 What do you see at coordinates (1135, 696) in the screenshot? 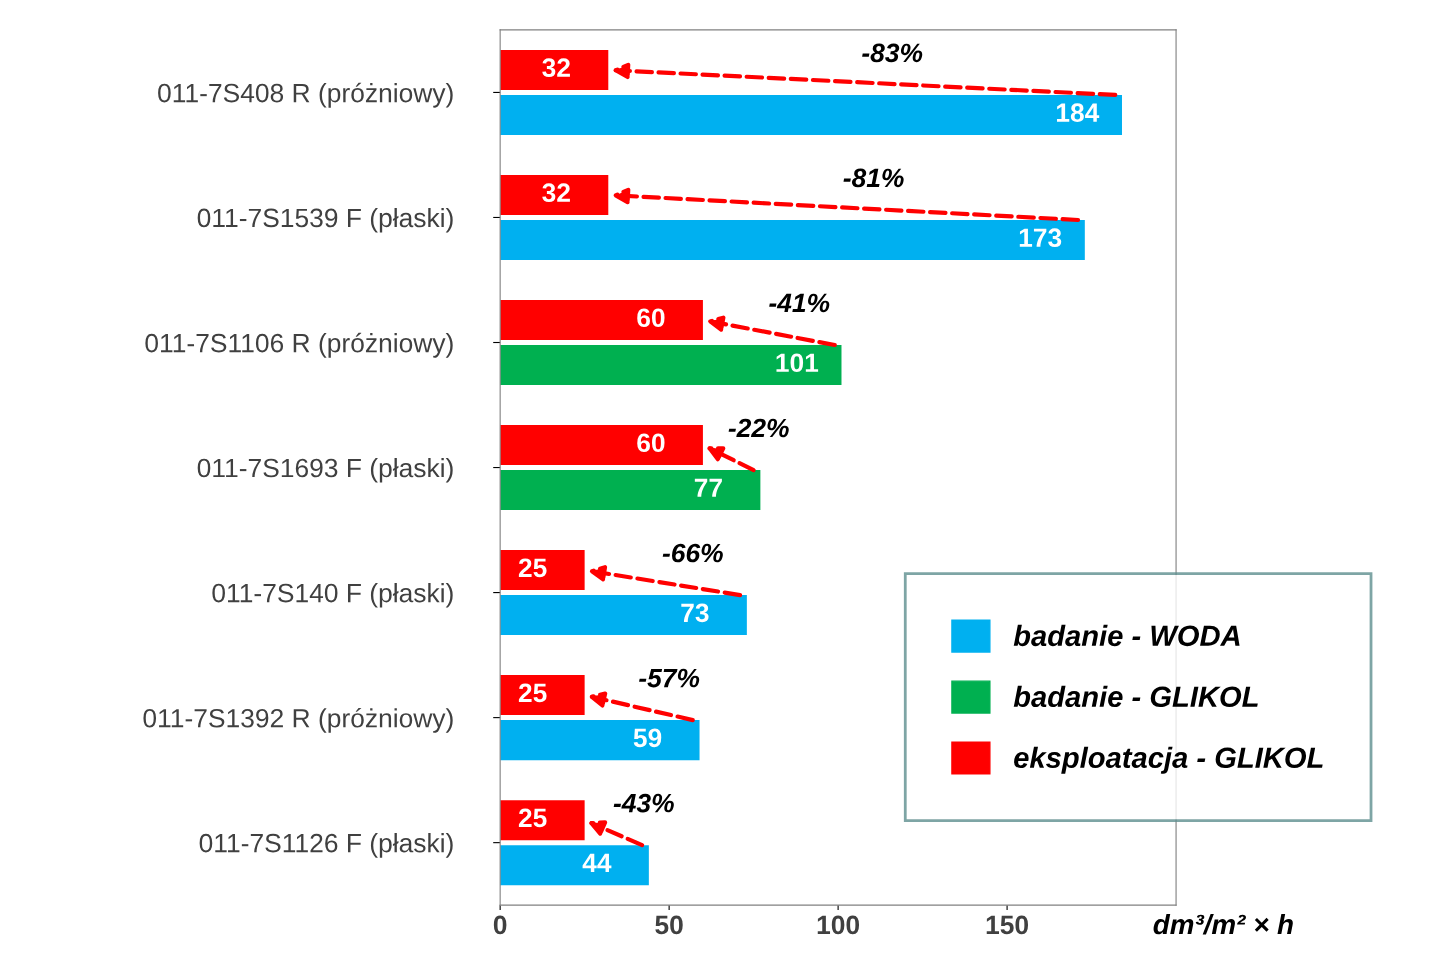
I see `legend-label: badanie - GLIKOL` at bounding box center [1135, 696].